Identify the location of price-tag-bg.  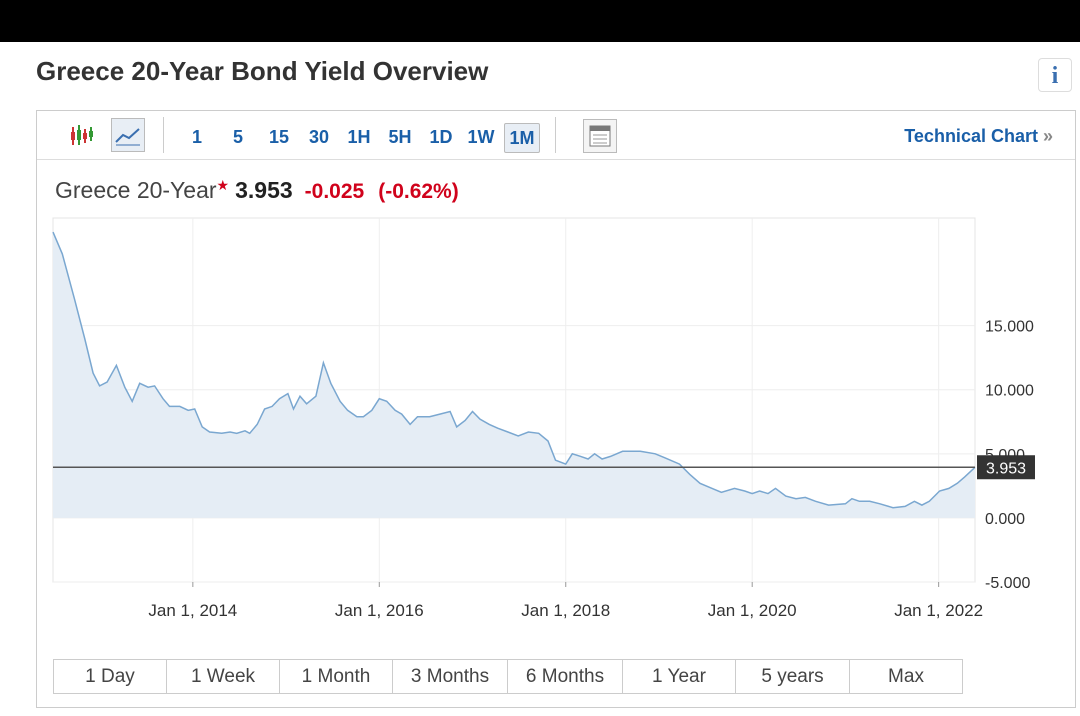
(1006, 467).